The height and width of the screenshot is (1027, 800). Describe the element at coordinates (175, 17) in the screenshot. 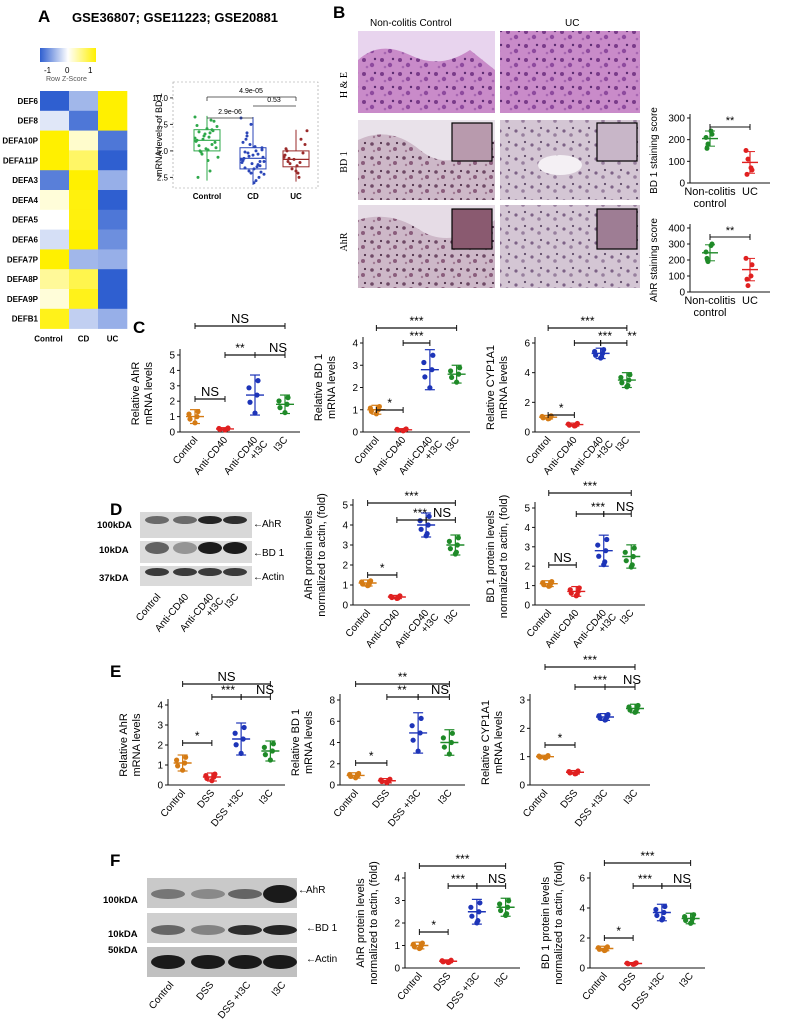

I see `panel-a-title: GSE36807; GSE11223; GSE20881` at that location.